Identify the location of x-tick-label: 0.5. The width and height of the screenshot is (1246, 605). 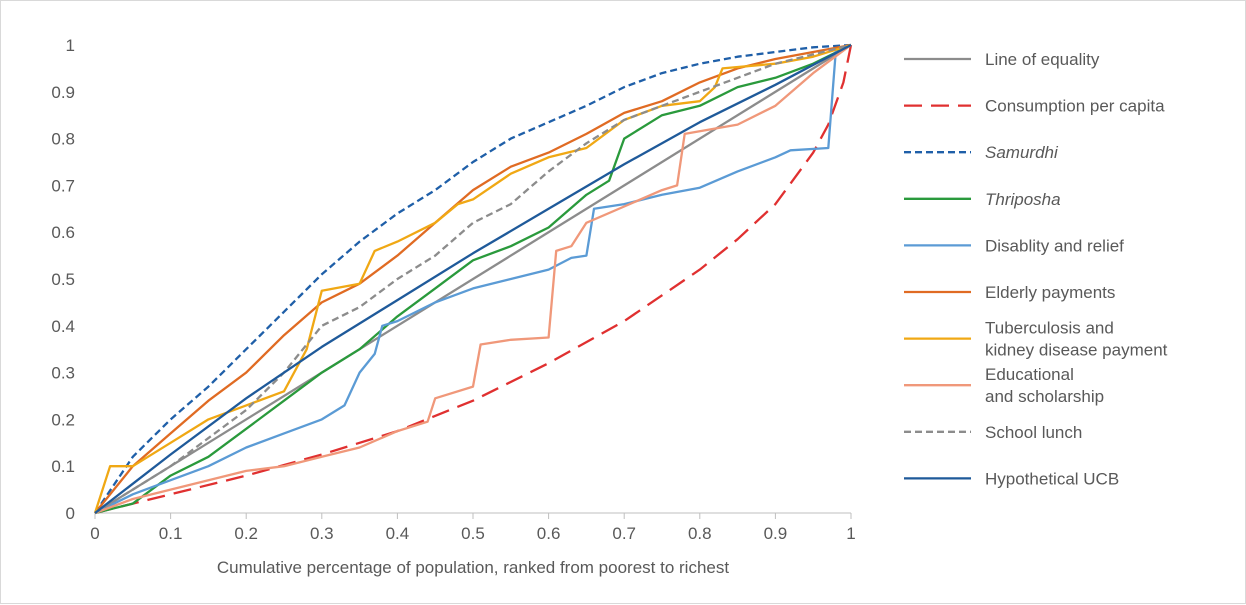
(473, 533).